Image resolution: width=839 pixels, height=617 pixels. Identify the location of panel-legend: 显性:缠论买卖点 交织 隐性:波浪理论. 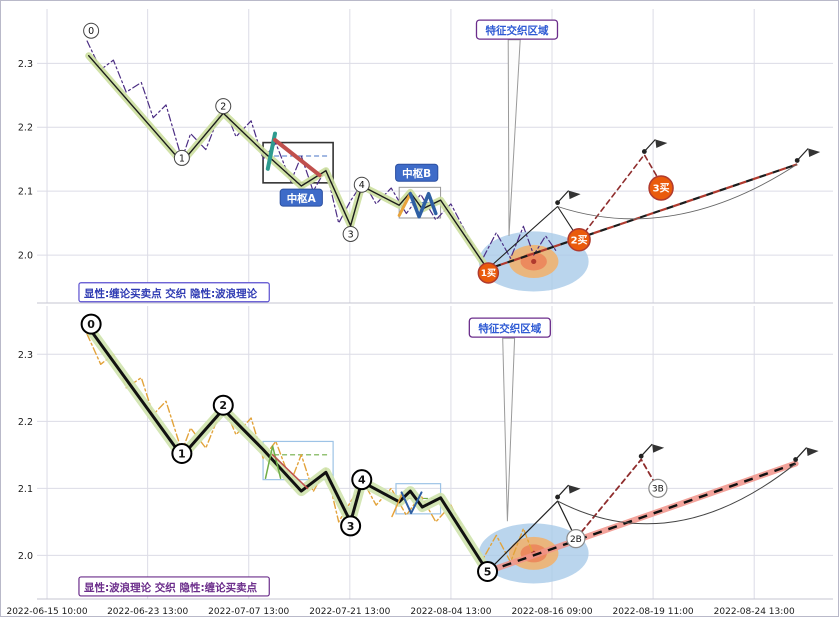
(174, 292).